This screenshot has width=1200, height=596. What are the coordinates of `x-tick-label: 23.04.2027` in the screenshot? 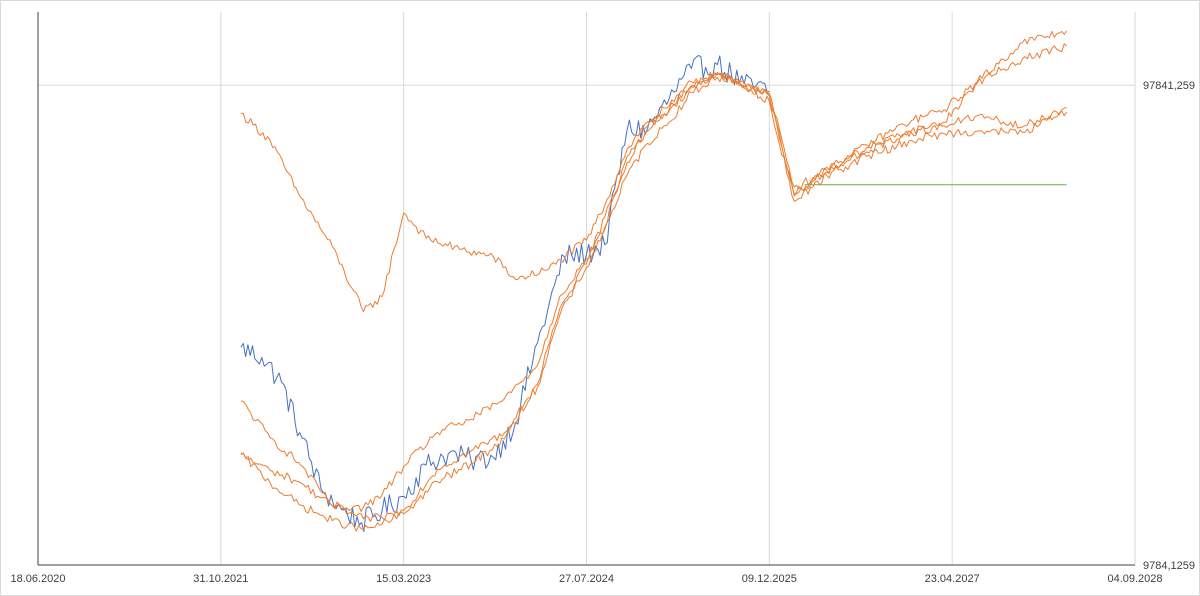 It's located at (952, 579).